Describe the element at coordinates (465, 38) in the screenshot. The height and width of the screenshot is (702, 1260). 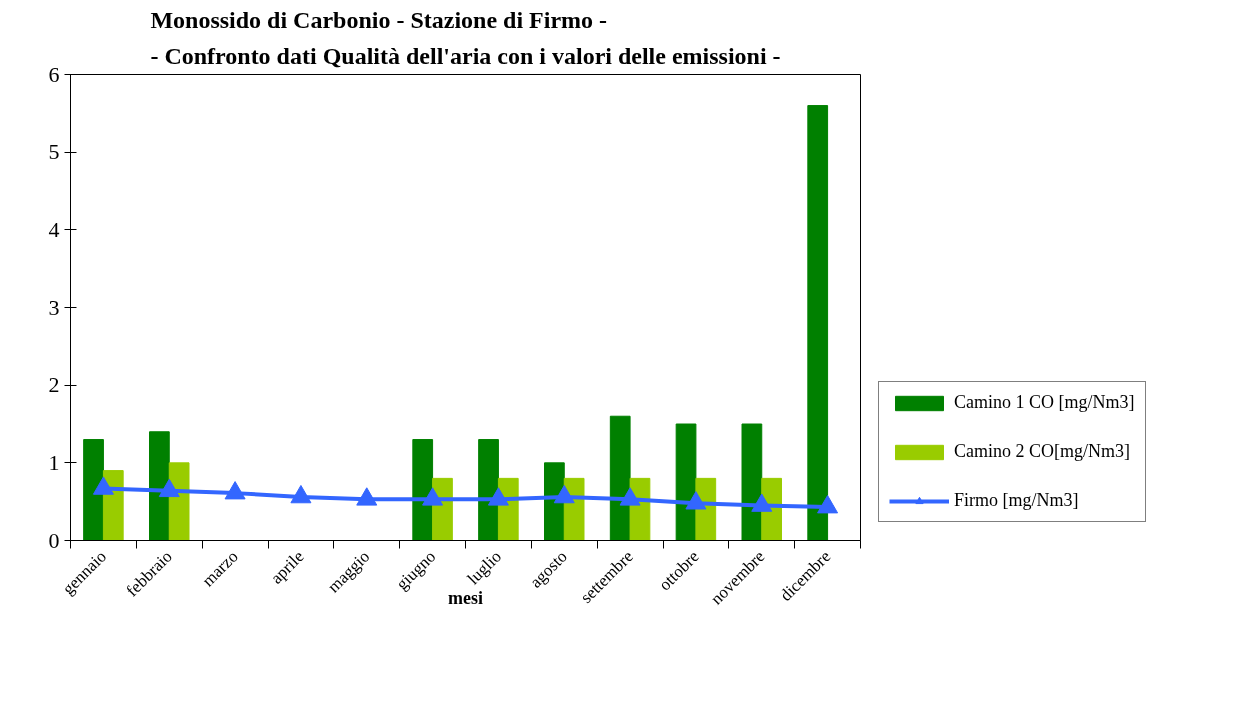
I see `chart-title: Monossido di Carbonio - Stazione di Firmo - - Confronto dati Qualità dell'aria con i valori delle emissioni -` at that location.